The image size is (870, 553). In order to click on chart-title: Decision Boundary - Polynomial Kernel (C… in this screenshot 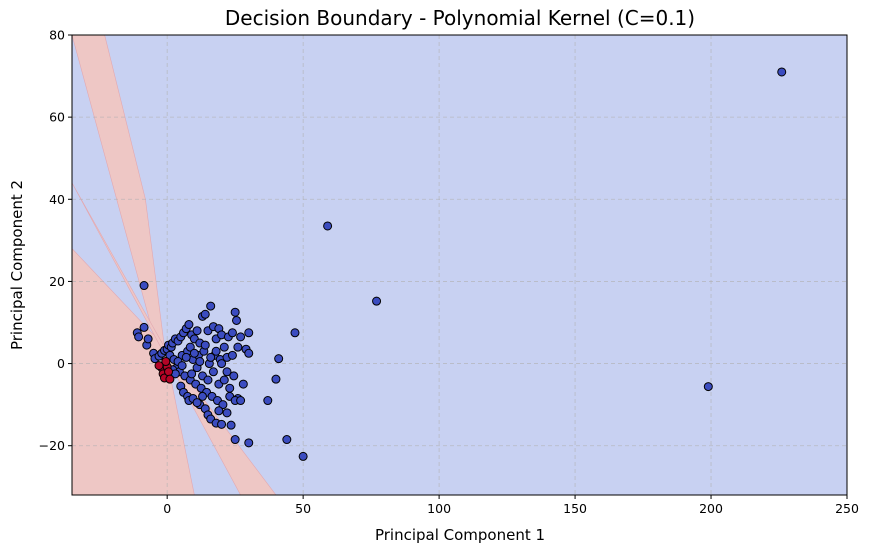, I will do `click(460, 18)`.